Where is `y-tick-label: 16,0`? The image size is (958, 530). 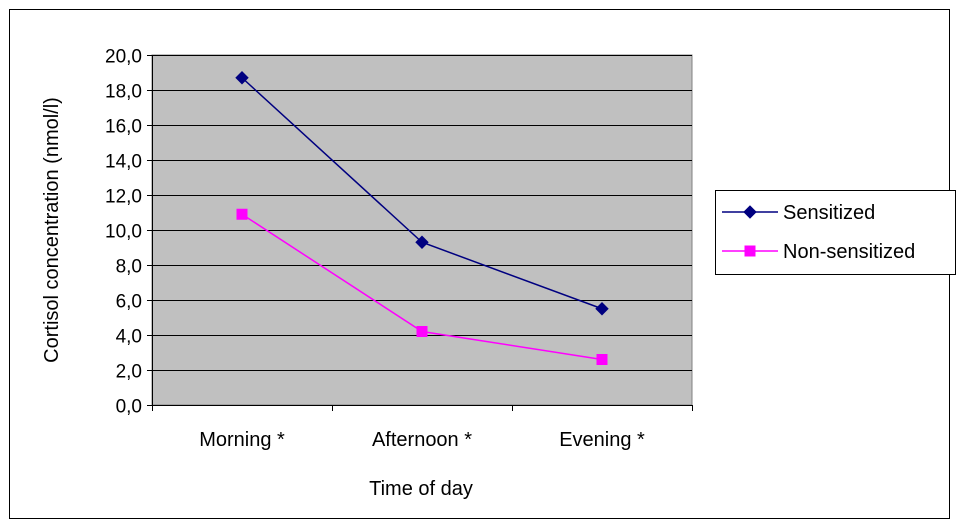 y-tick-label: 16,0 is located at coordinates (123, 127).